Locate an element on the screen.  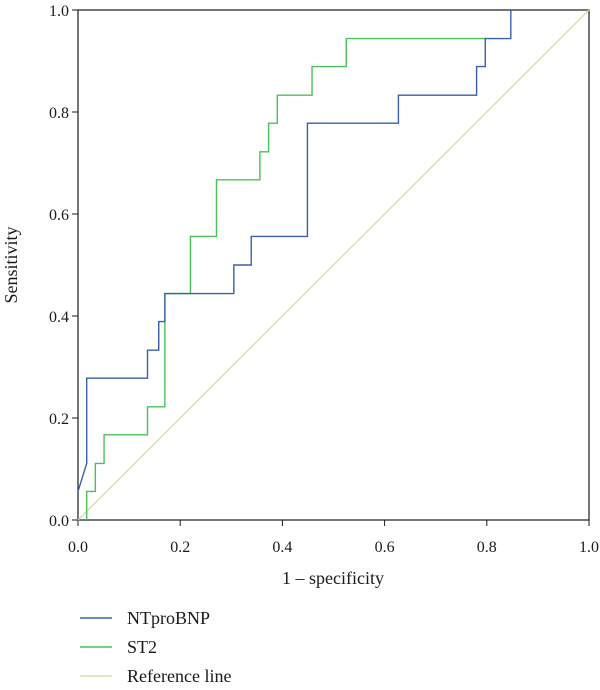
legend: NTproBNP ST2 Reference line is located at coordinates (155, 647).